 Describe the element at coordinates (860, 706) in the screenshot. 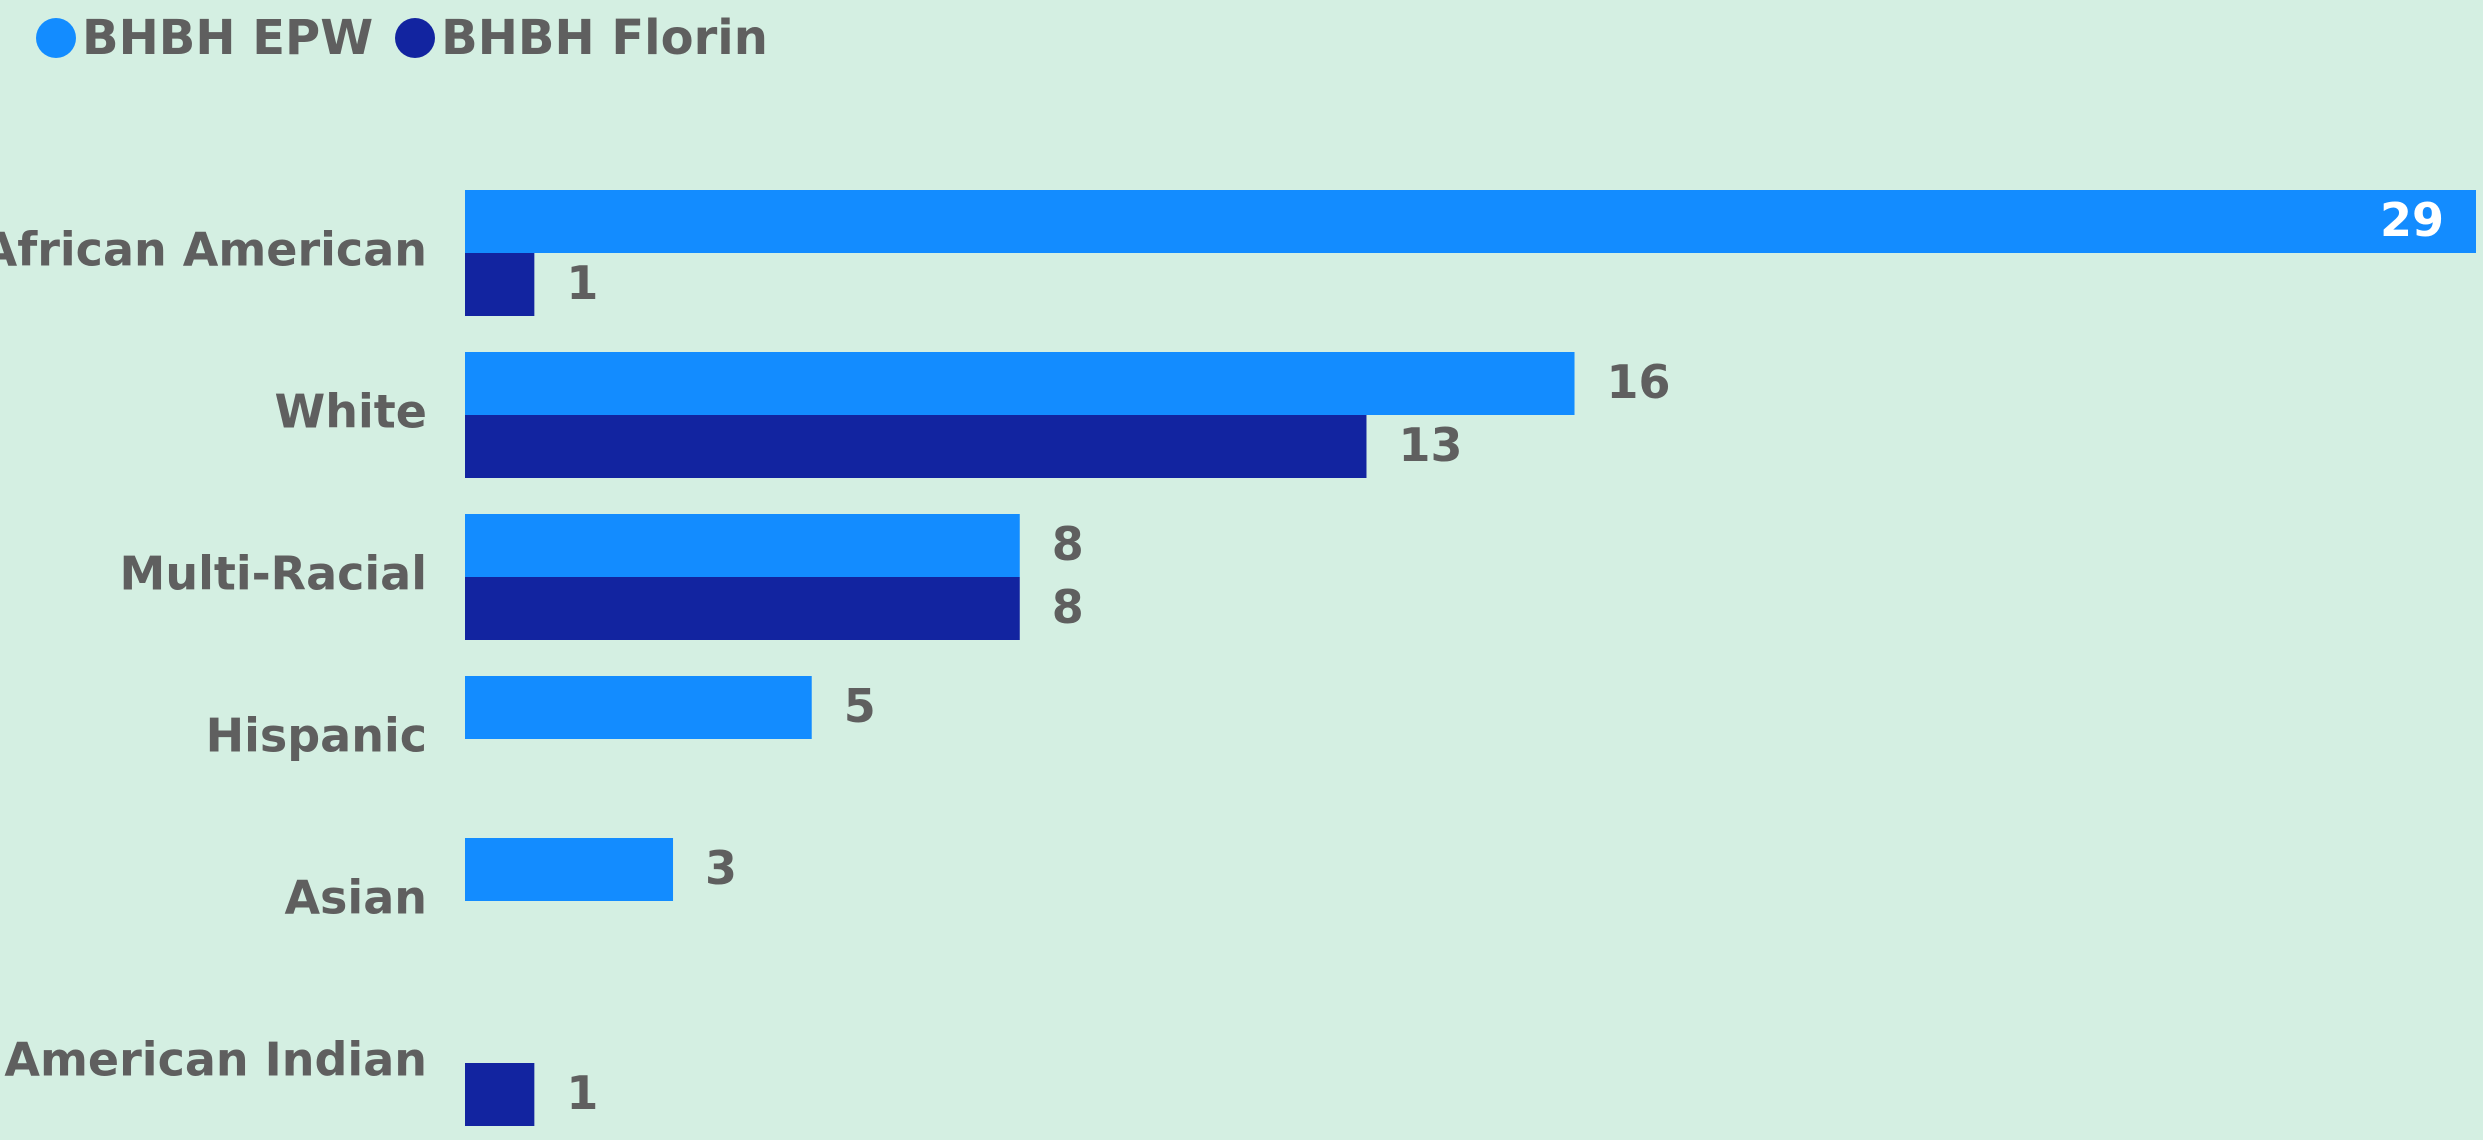

I see `data-label-bhbh-epw-hispanic: 5` at that location.